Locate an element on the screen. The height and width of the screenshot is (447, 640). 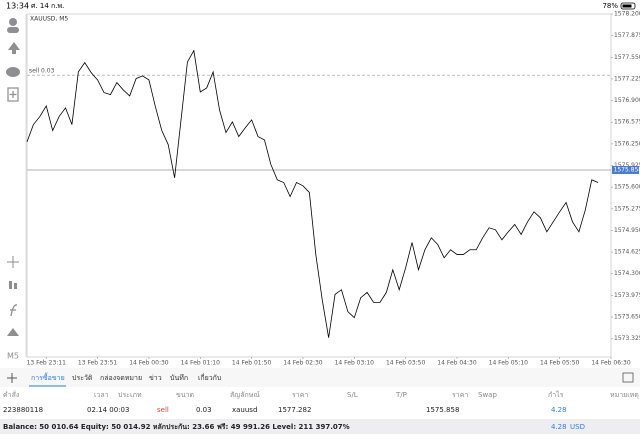
table-header: เวลา is located at coordinates (101, 395).